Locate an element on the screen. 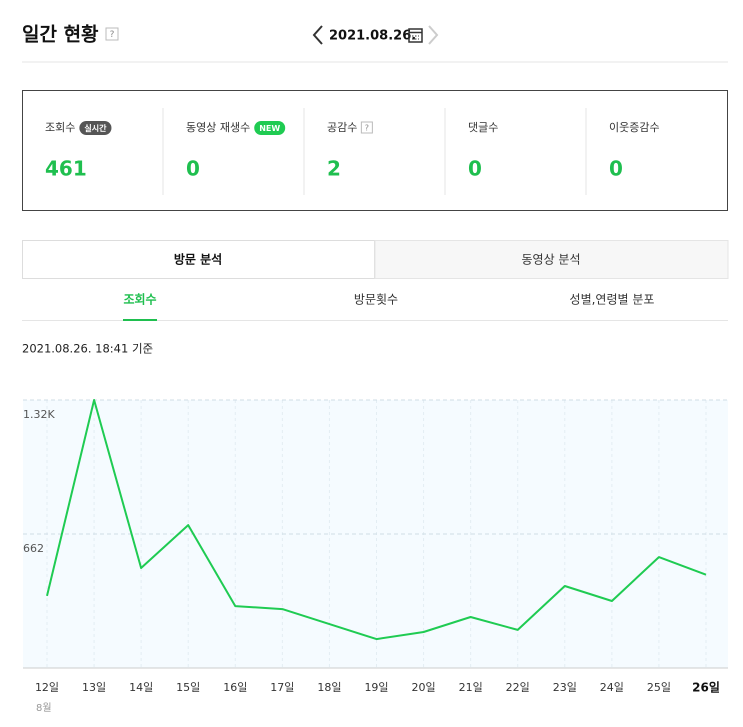  x-tick-label: 14일 is located at coordinates (141, 687).